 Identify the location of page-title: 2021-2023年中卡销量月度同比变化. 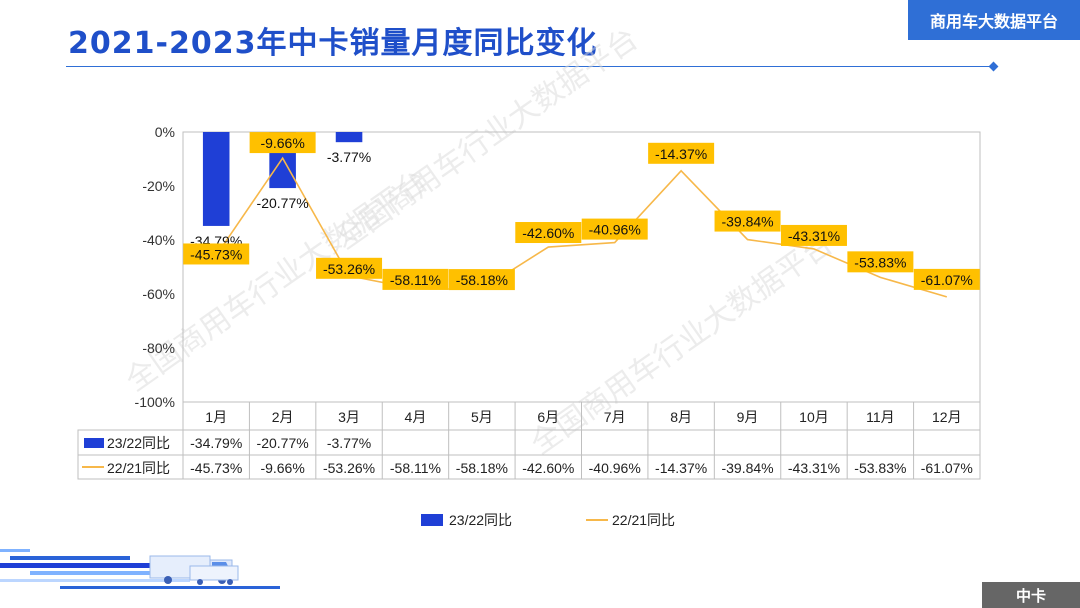
(333, 43).